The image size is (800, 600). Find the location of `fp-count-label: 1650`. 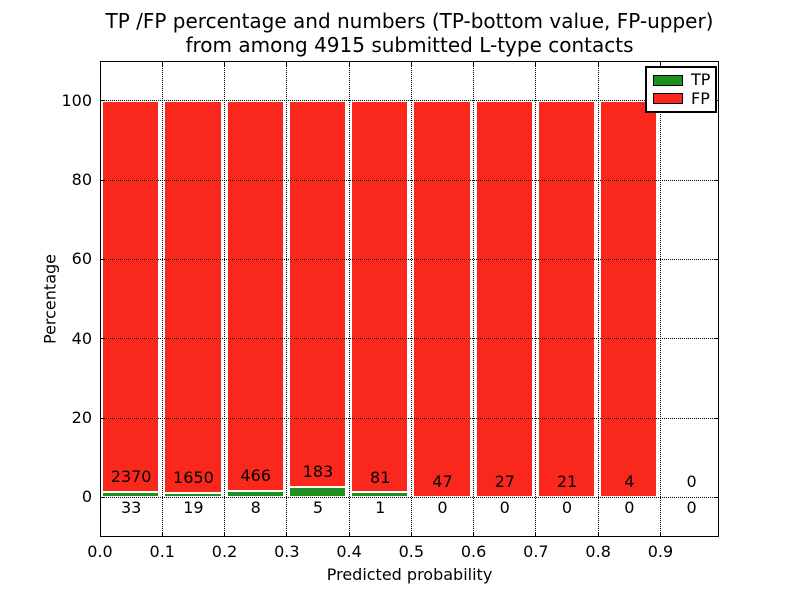

fp-count-label: 1650 is located at coordinates (193, 477).